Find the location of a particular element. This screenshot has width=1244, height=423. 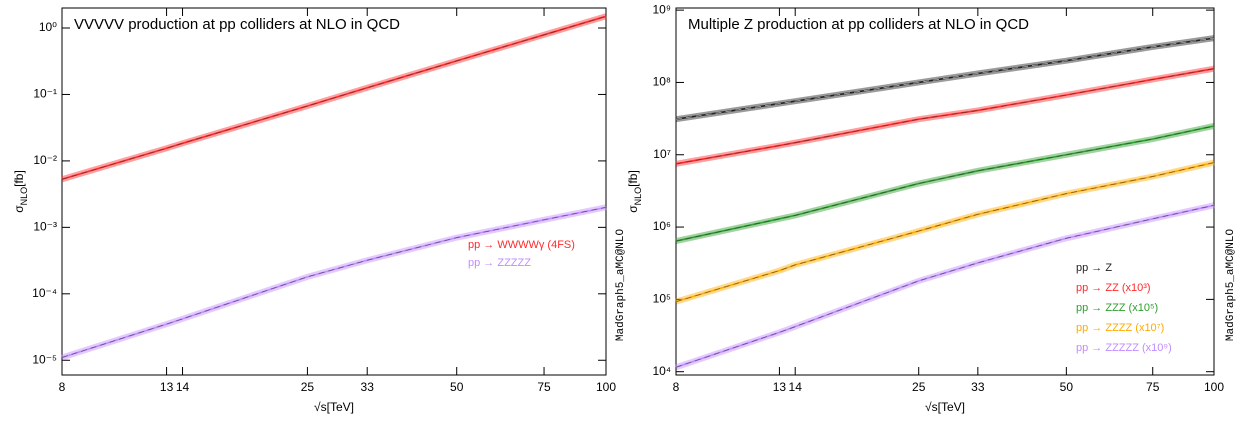

y-tick-label: 10⁶ is located at coordinates (662, 226).